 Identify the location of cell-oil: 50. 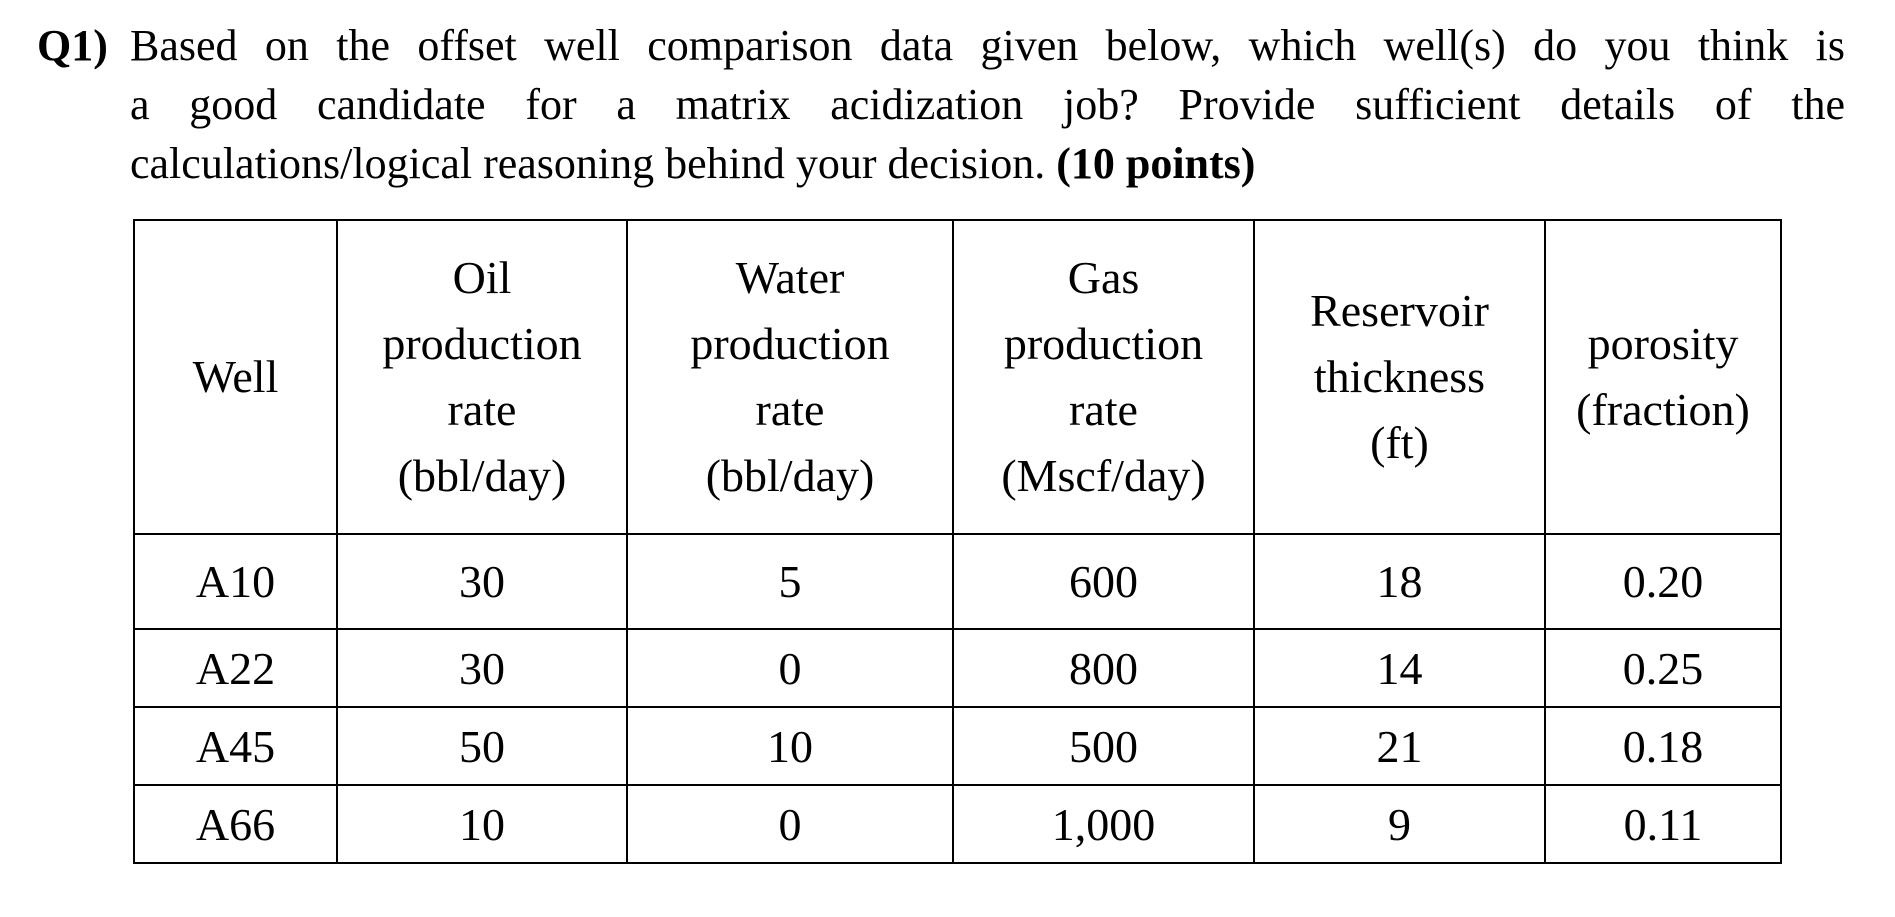
(482, 746).